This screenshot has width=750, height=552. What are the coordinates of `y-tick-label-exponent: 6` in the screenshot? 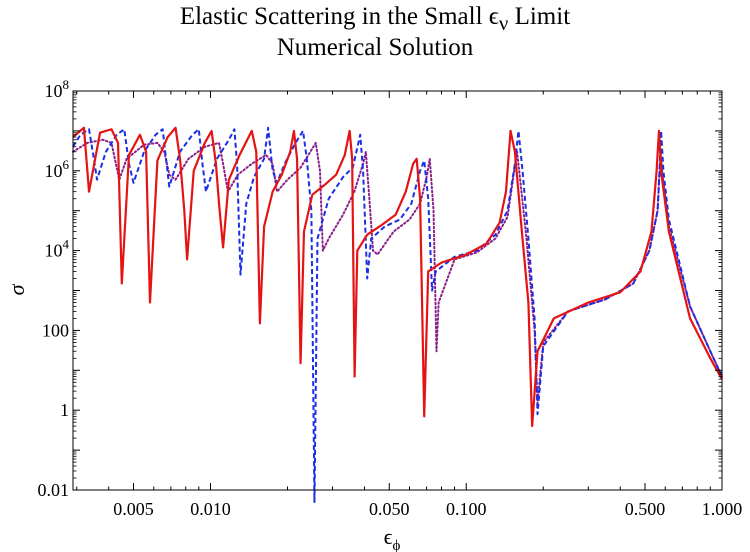 It's located at (66, 164).